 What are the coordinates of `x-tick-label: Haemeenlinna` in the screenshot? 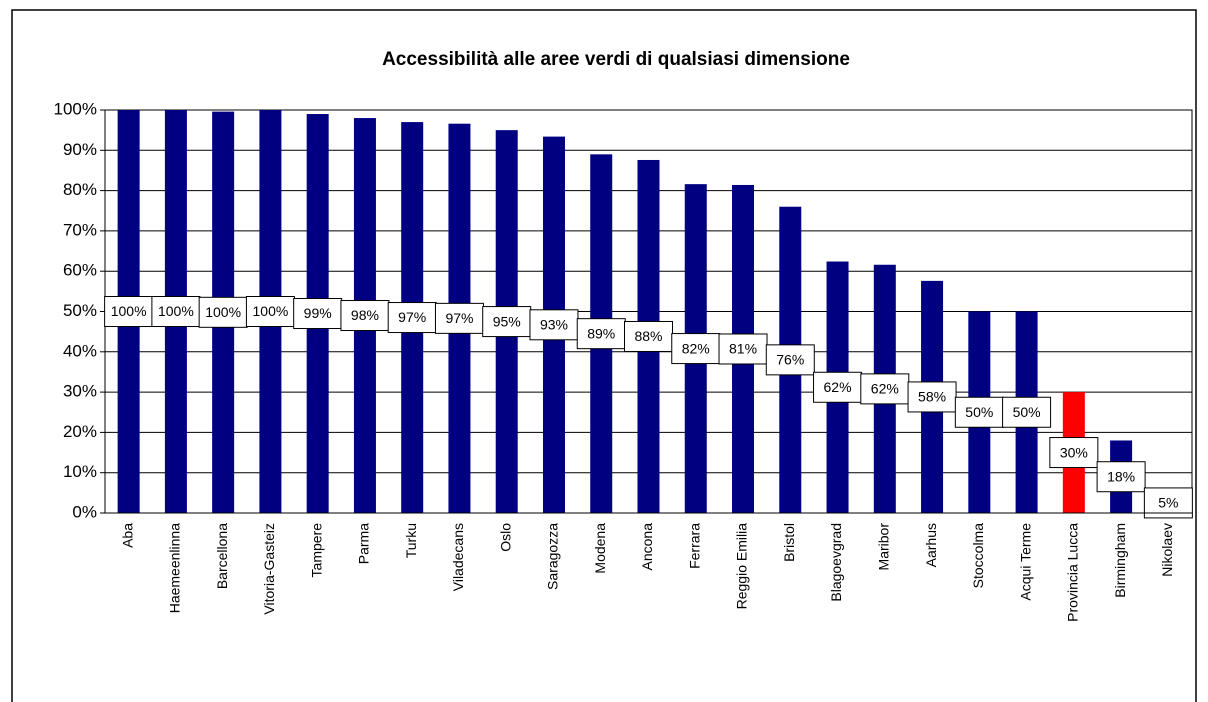 It's located at (175, 568).